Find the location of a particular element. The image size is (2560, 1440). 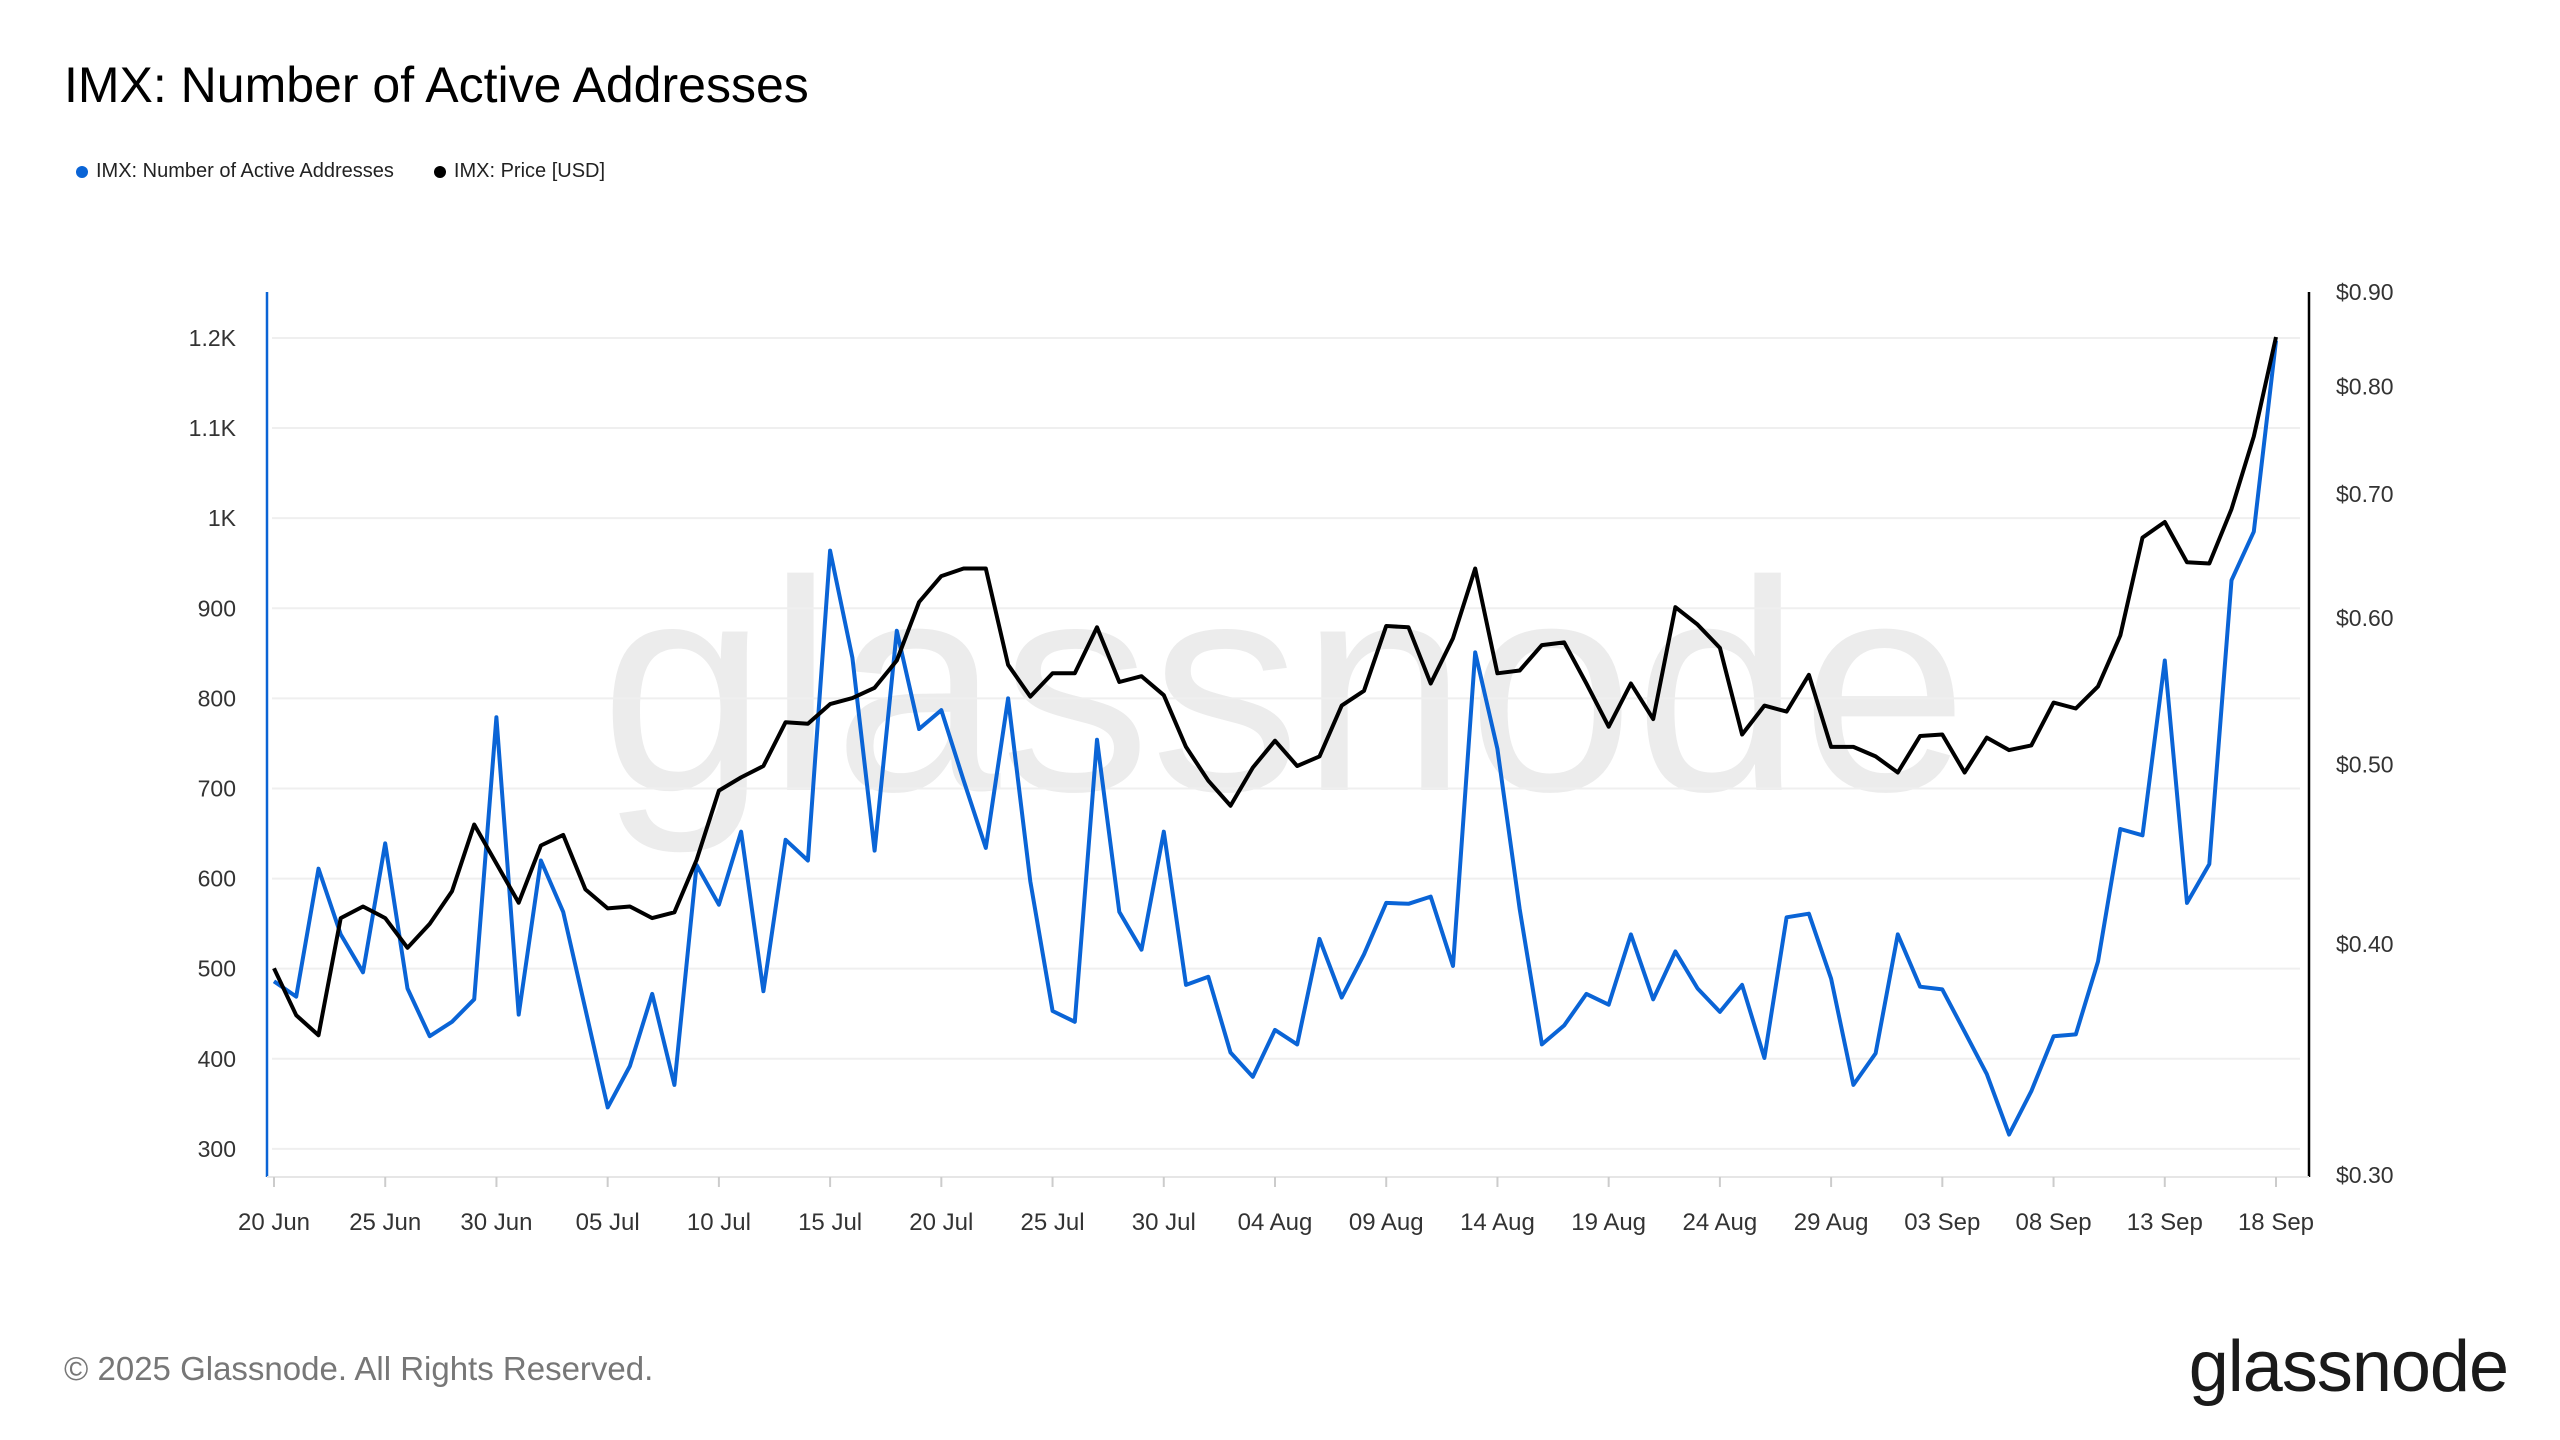

x-tick-label: 30 Jul is located at coordinates (1164, 1222).